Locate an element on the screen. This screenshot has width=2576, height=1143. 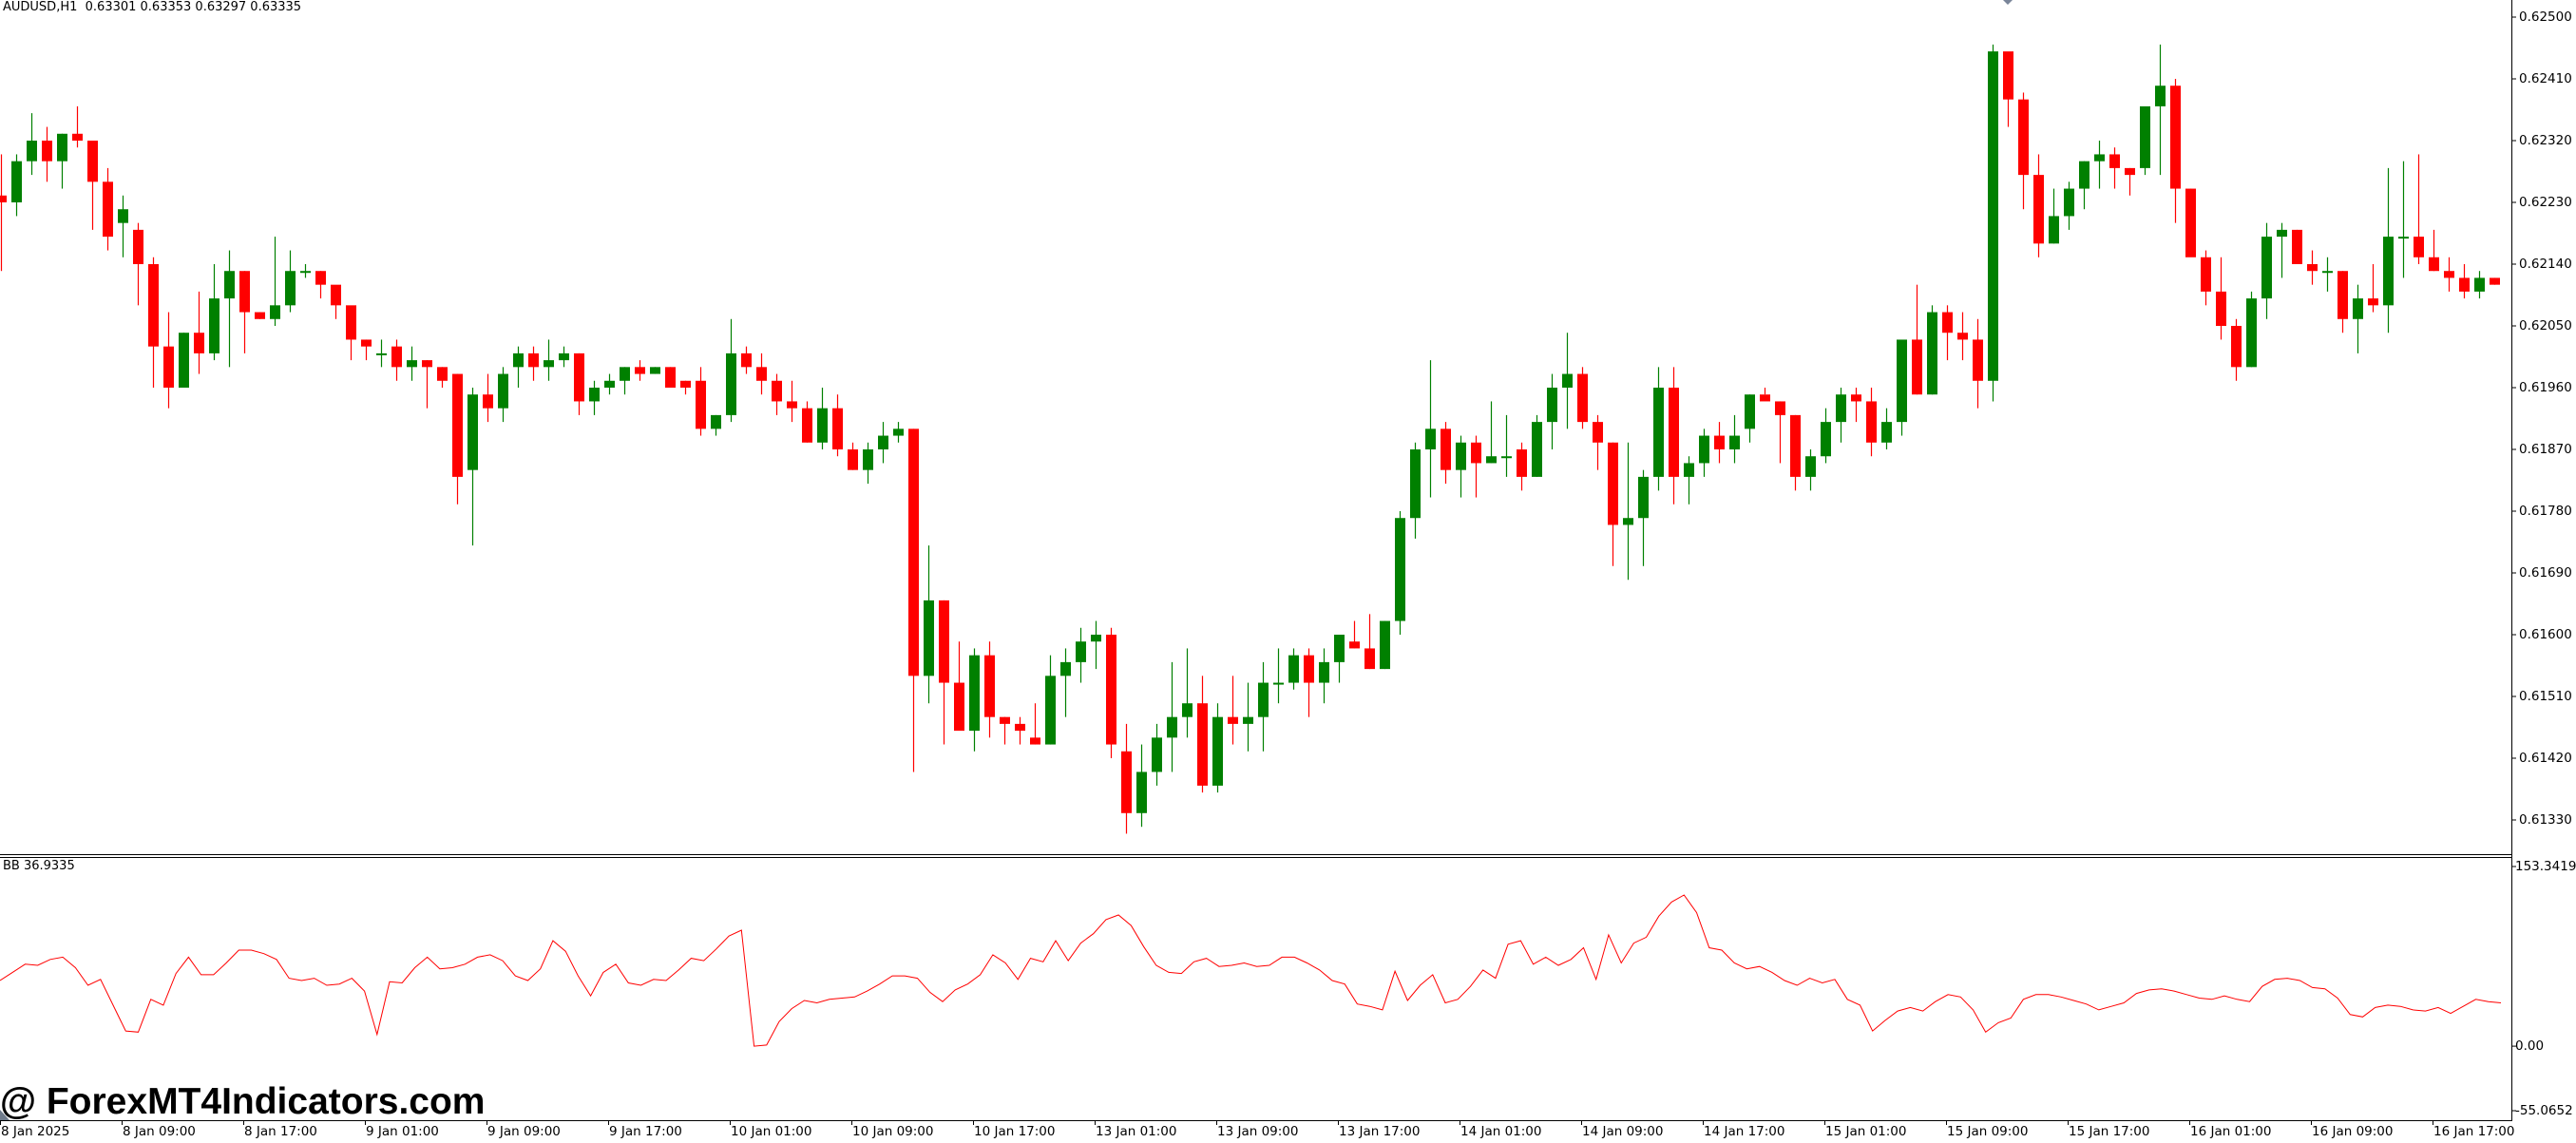
time-axis-label: 15 Jan 01:00 is located at coordinates (1866, 1132).